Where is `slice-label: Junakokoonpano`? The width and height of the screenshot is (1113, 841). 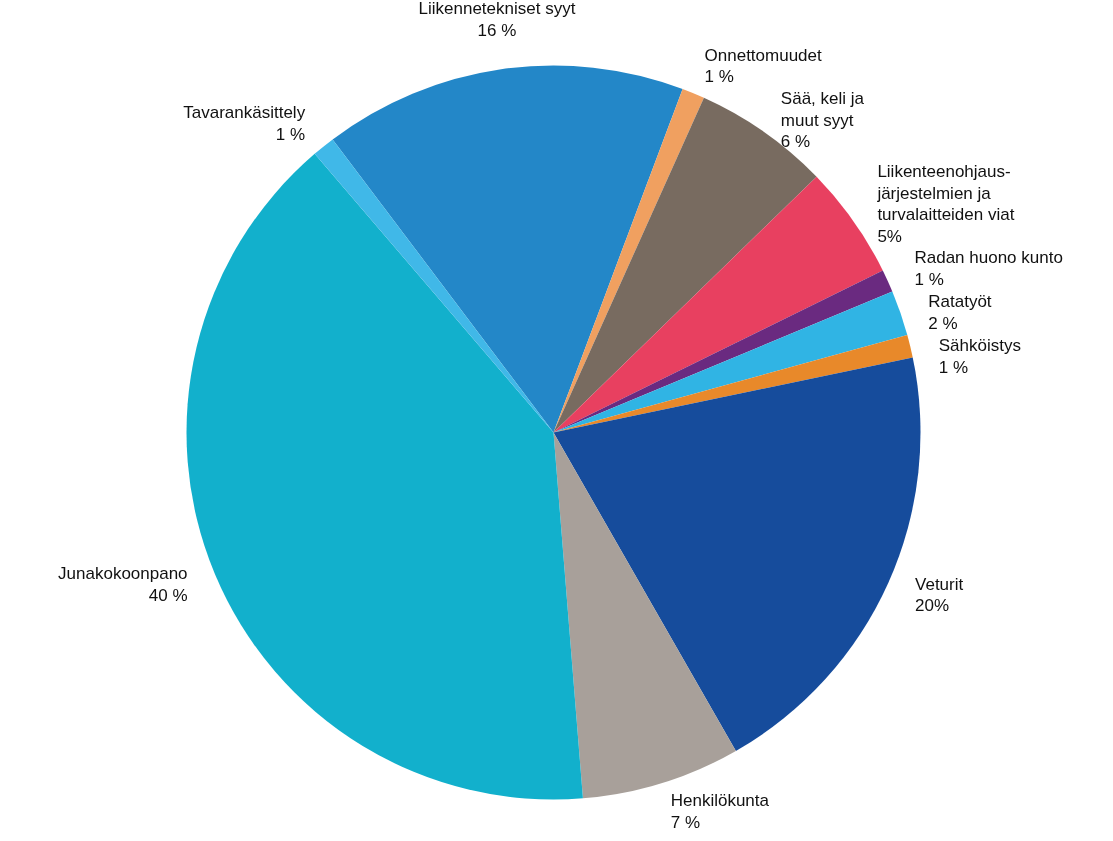 slice-label: Junakokoonpano is located at coordinates (123, 574).